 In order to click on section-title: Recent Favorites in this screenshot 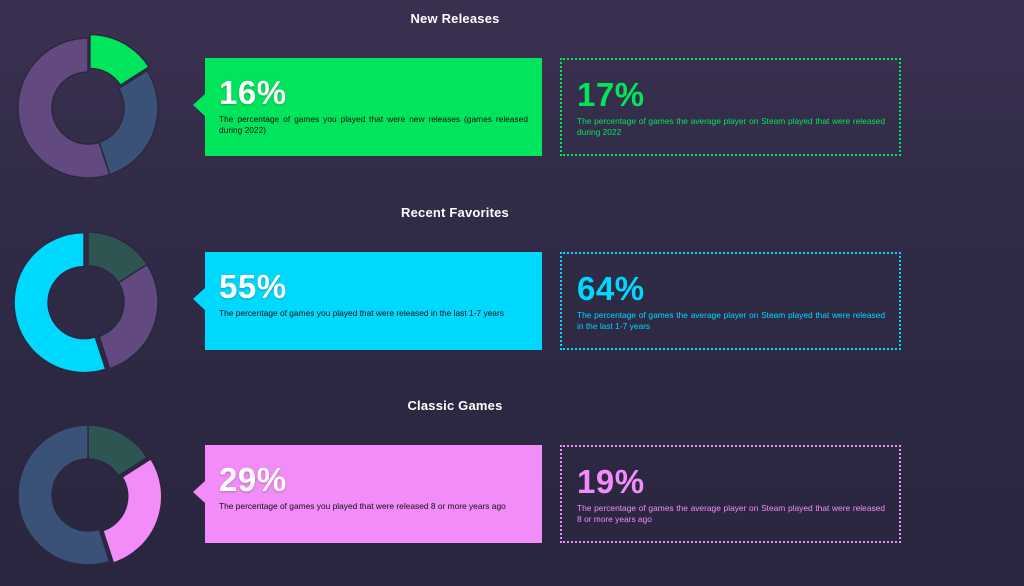, I will do `click(455, 212)`.